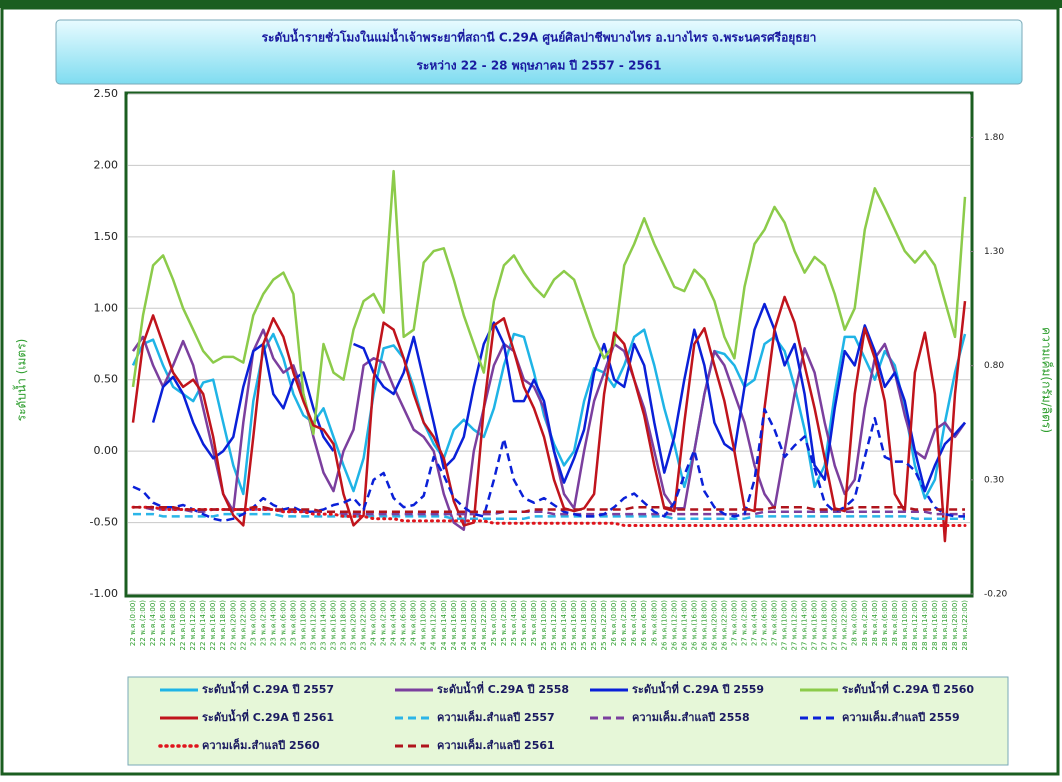 Image resolution: width=1062 pixels, height=782 pixels. What do you see at coordinates (106, 93) in the screenshot?
I see `y-tick-label: 2.50` at bounding box center [106, 93].